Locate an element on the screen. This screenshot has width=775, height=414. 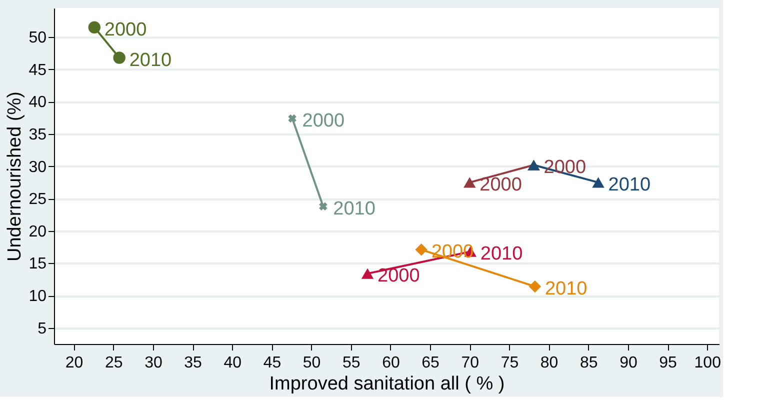
x-tick-label: 45 is located at coordinates (272, 363).